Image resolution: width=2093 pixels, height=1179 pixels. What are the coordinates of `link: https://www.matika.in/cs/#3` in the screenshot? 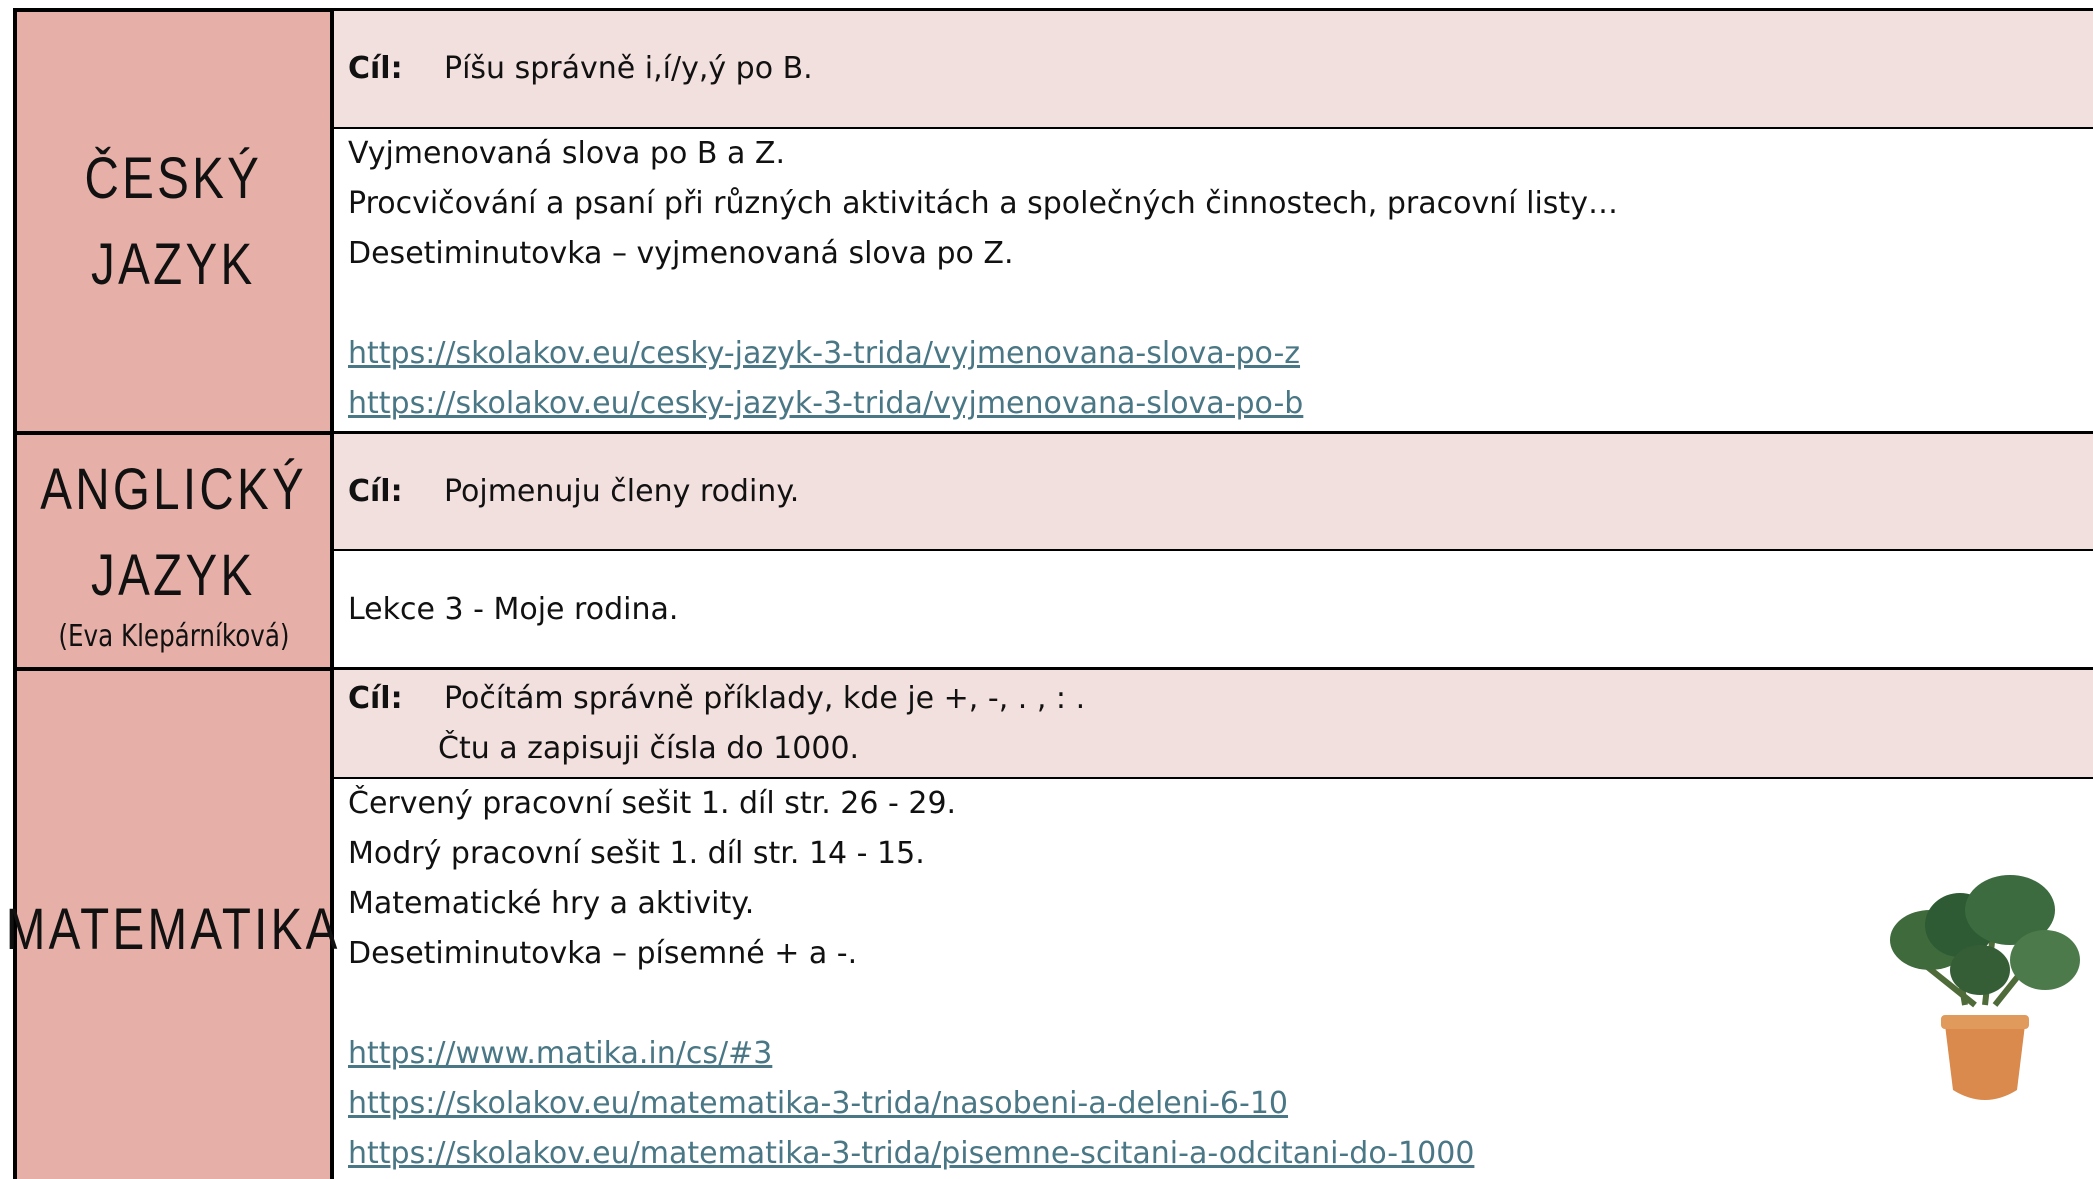 It's located at (560, 1053).